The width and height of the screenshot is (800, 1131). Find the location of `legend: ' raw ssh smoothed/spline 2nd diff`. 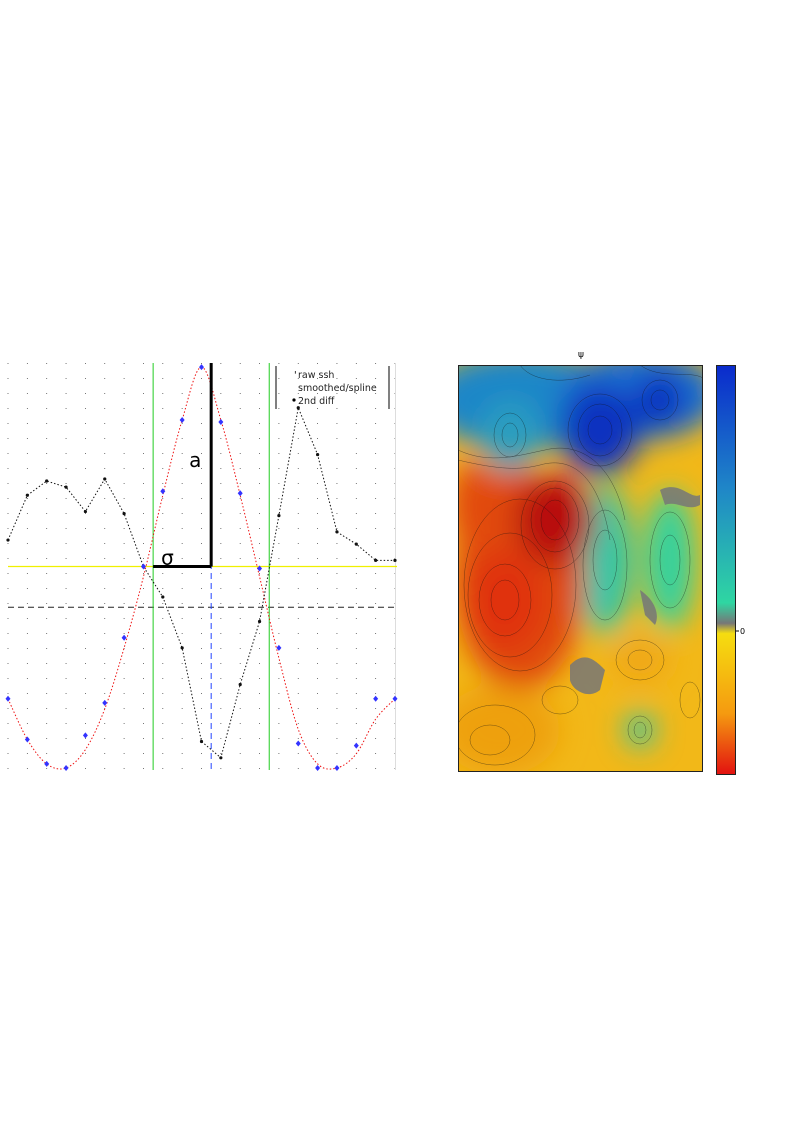

legend: ' raw ssh smoothed/spline 2nd diff is located at coordinates (332, 387).